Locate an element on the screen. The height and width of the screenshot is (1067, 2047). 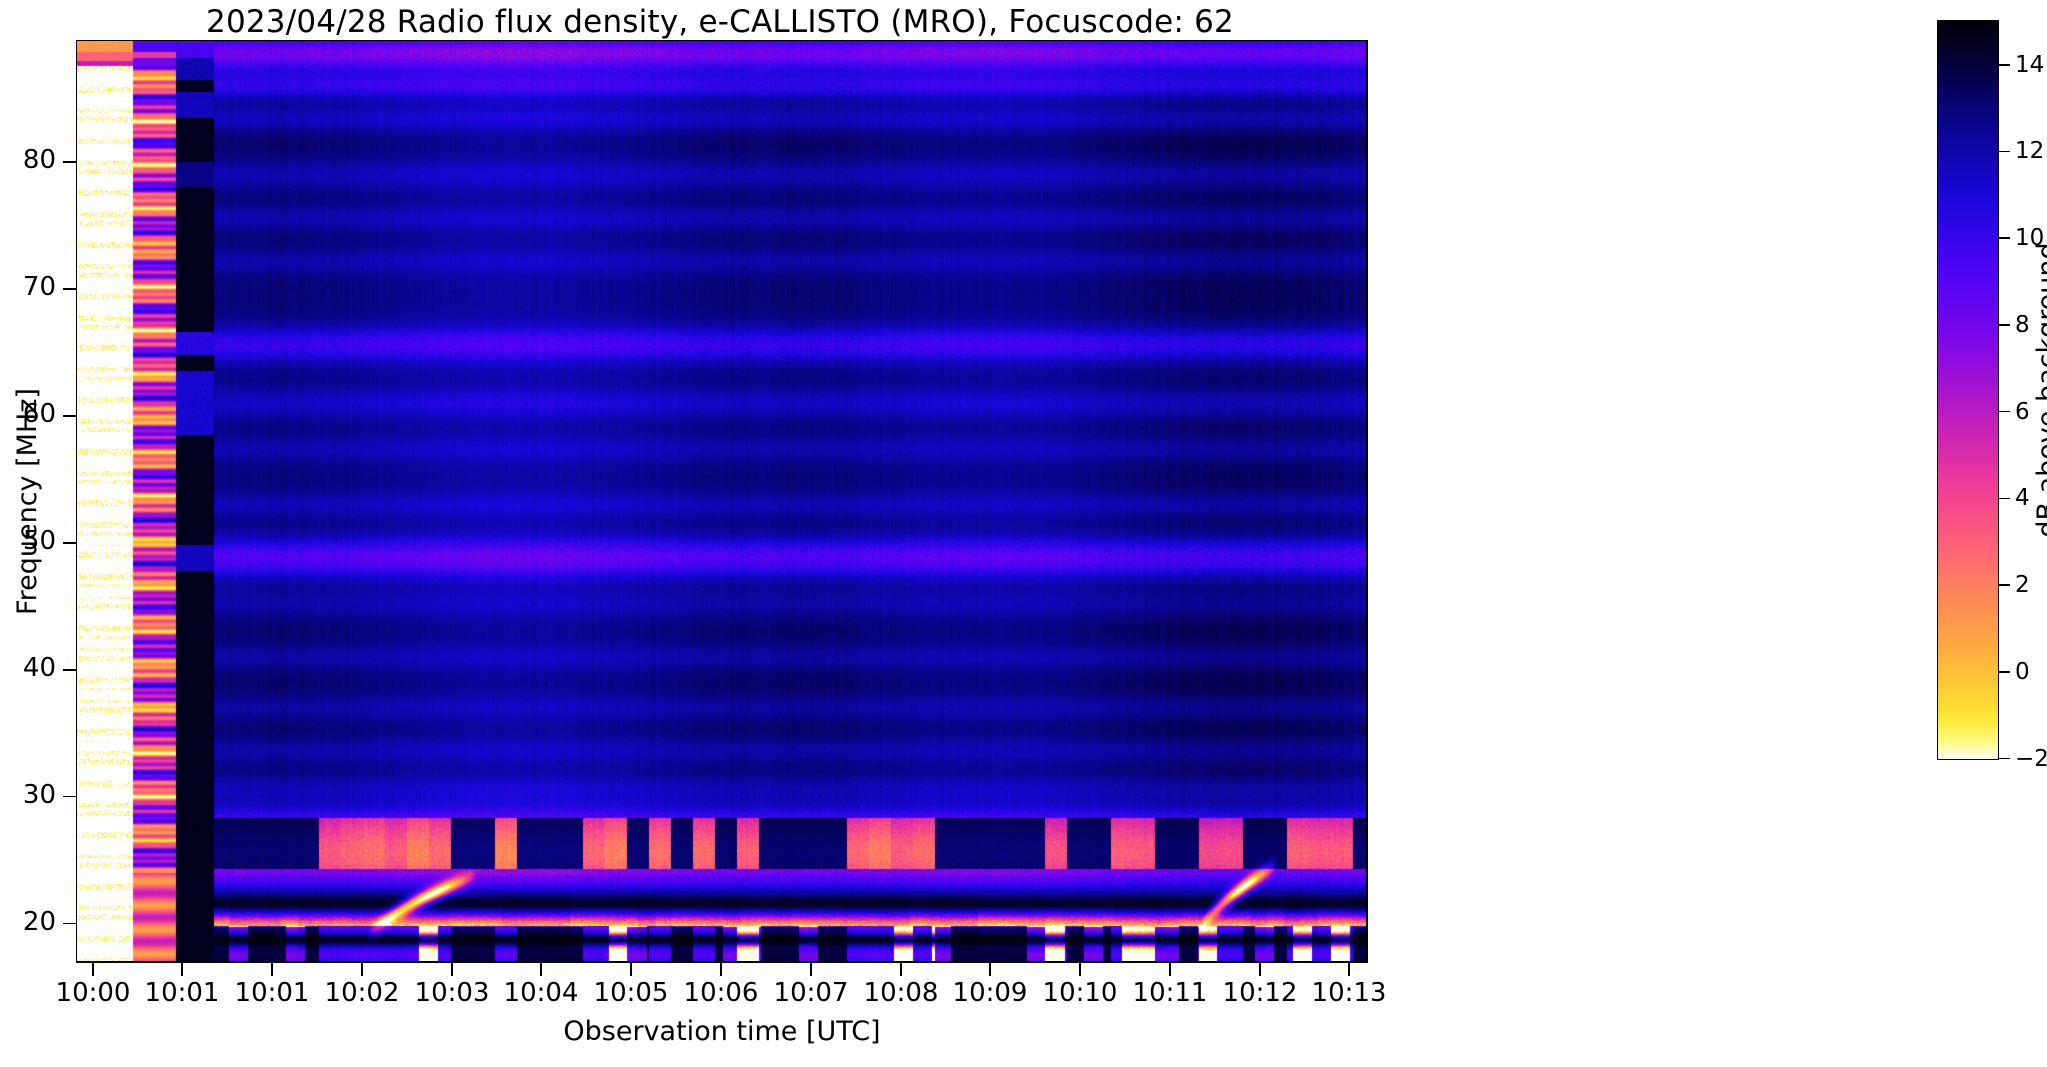
y-axis-tick-label: 60 is located at coordinates (39, 413).